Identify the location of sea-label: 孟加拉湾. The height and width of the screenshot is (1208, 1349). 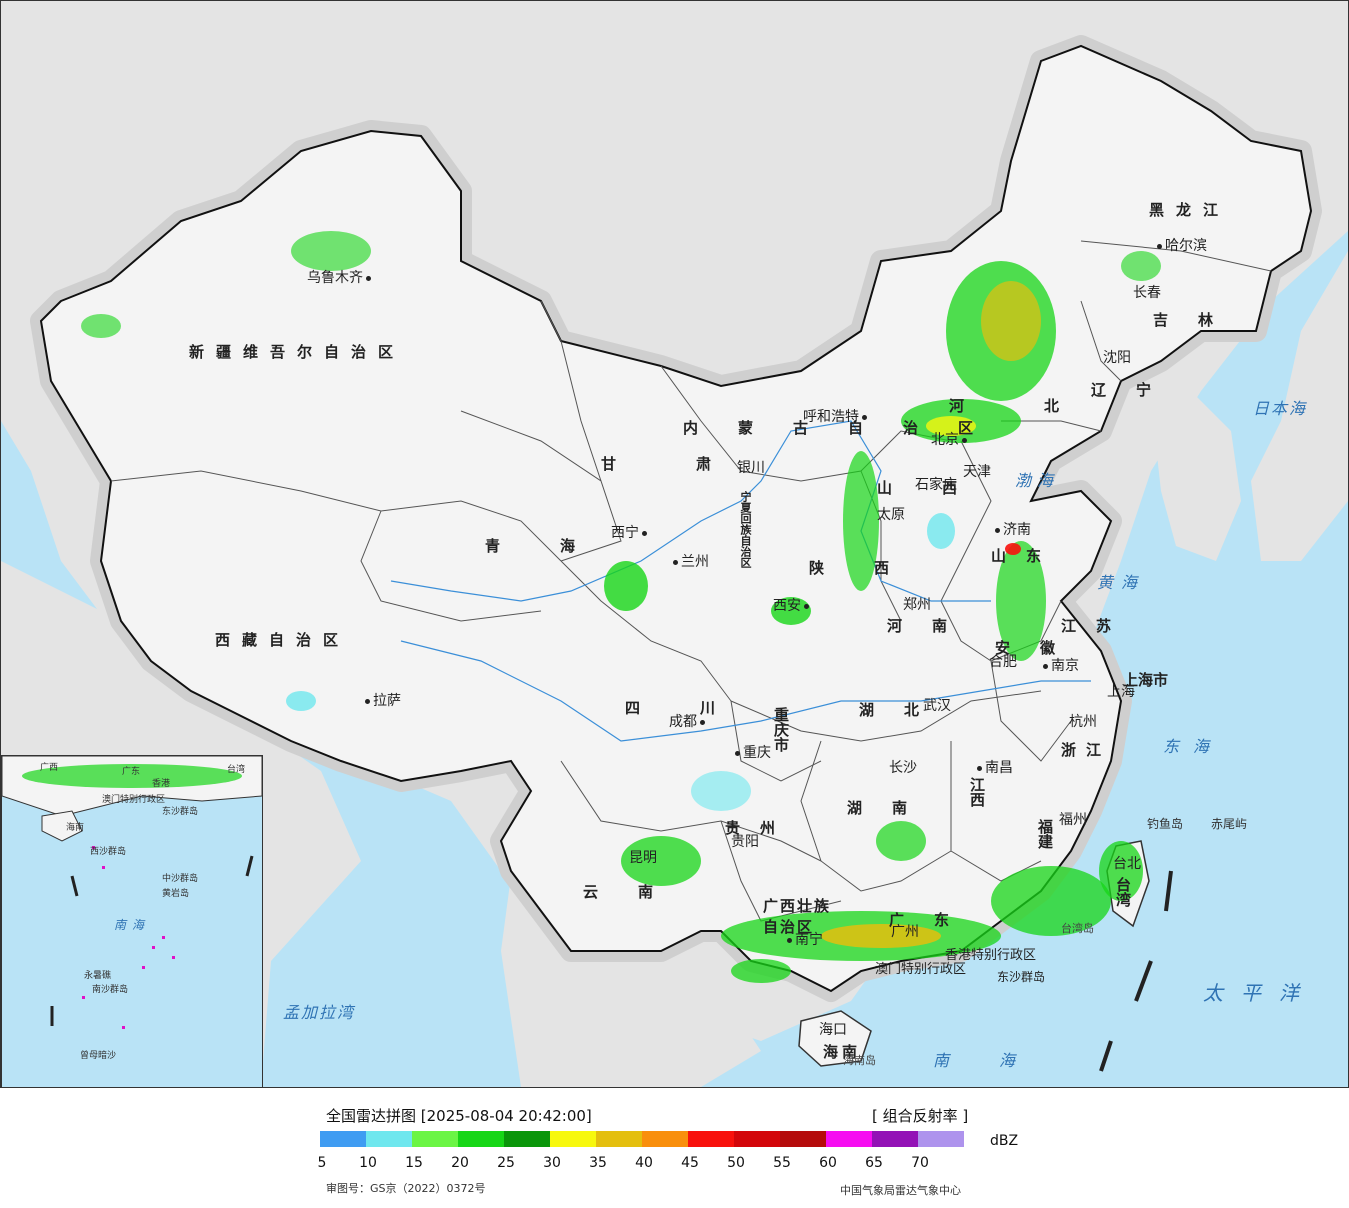
(319, 1012).